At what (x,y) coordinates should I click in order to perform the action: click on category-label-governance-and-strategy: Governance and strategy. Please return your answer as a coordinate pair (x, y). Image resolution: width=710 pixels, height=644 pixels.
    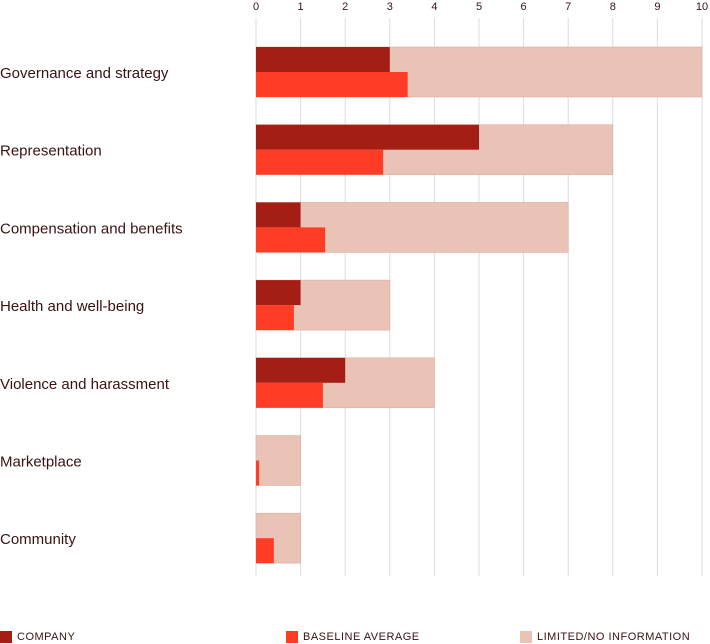
    Looking at the image, I should click on (84, 73).